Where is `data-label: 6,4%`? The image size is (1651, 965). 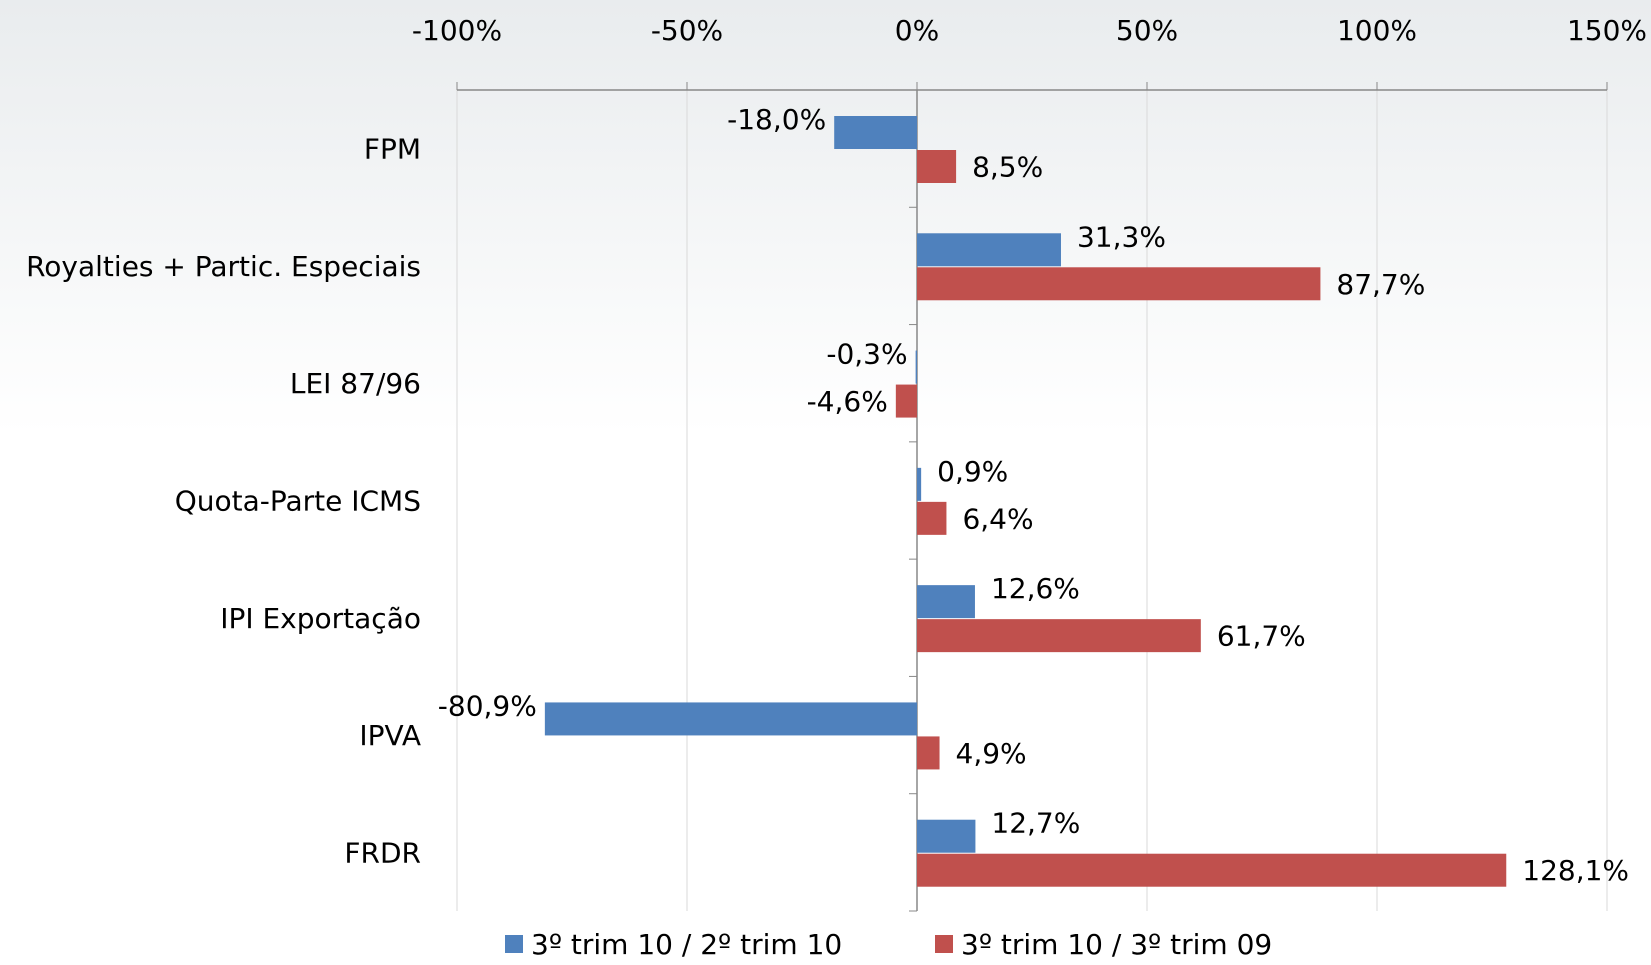
data-label: 6,4% is located at coordinates (997, 518).